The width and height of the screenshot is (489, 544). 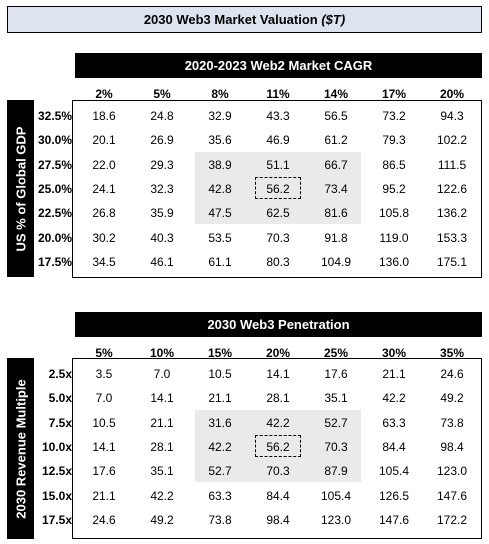 What do you see at coordinates (220, 213) in the screenshot?
I see `table1-cell: 47.5` at bounding box center [220, 213].